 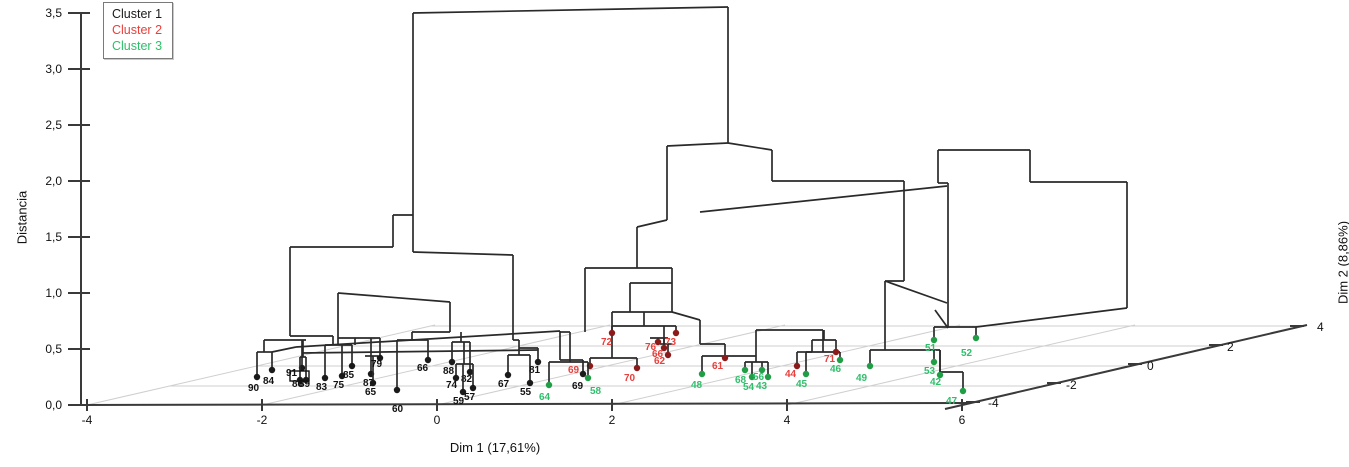 I want to click on data-point-label: 71, so click(x=830, y=359).